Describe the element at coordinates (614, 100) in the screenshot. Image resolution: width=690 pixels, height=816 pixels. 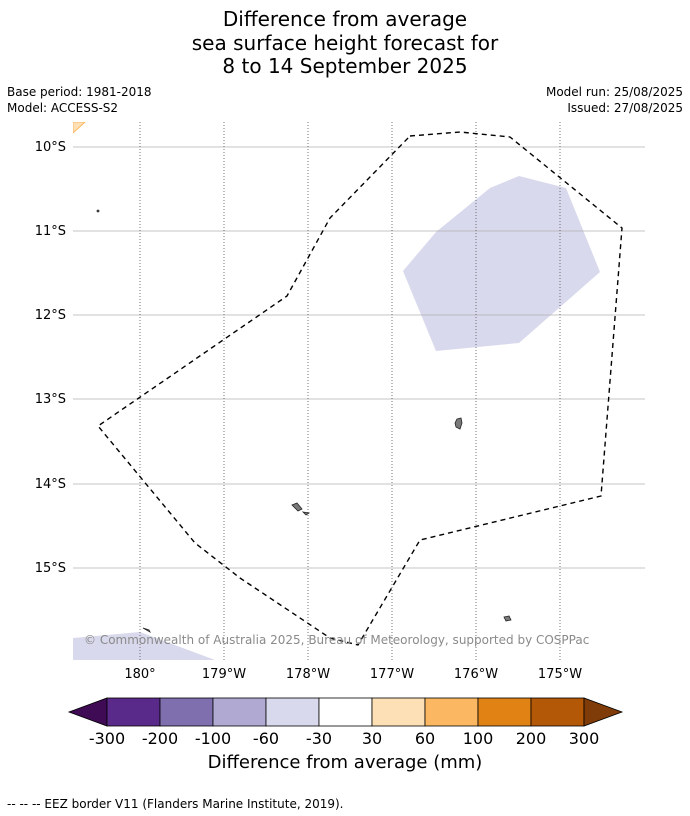
I see `run-info: Model run: 25/08/2025 Issued: 27/08/2025` at that location.